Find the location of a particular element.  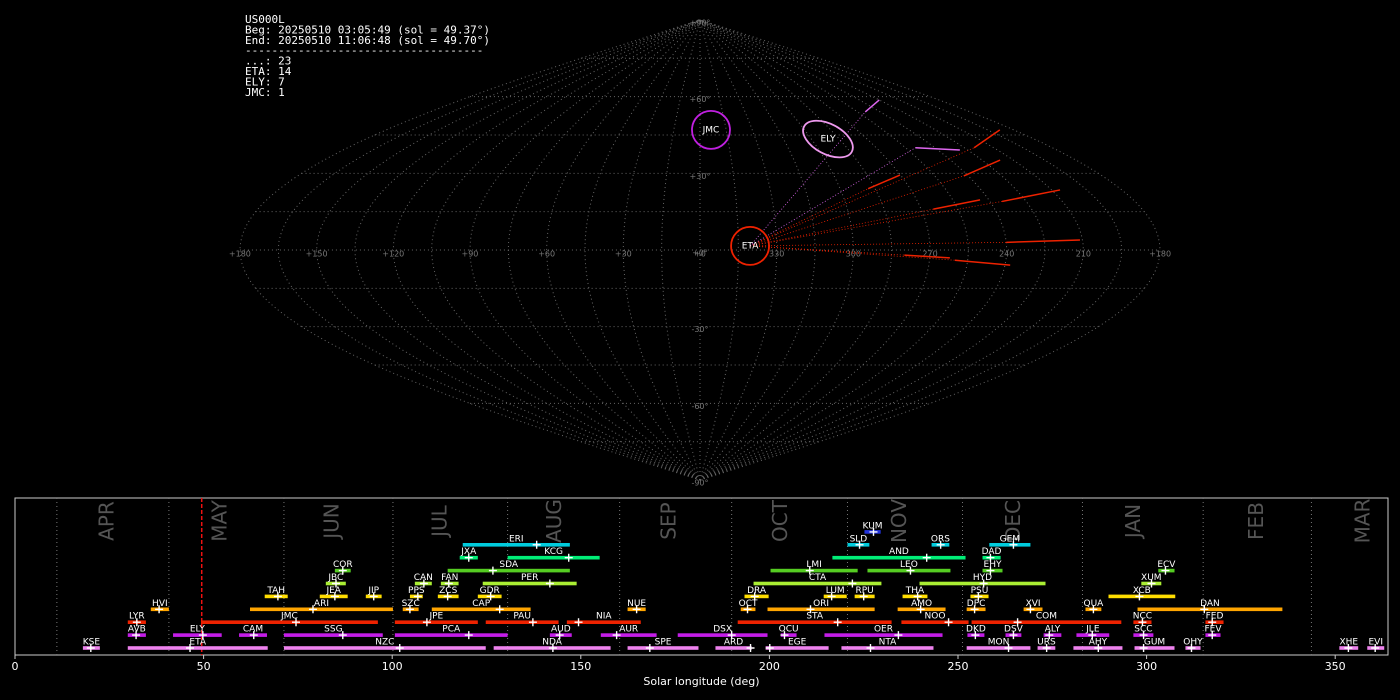

lat-tick-label: -90° is located at coordinates (699, 483).